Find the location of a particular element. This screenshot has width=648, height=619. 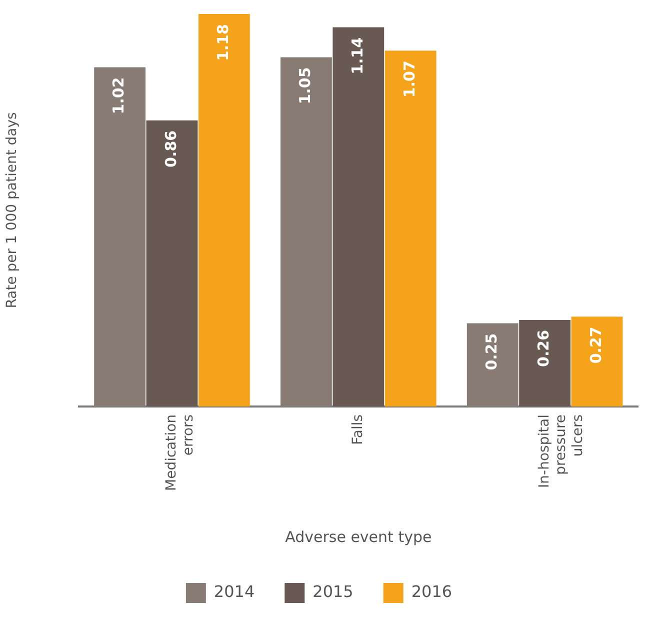

y-axis-title: Rate per 1 000 patient days is located at coordinates (12, 210).